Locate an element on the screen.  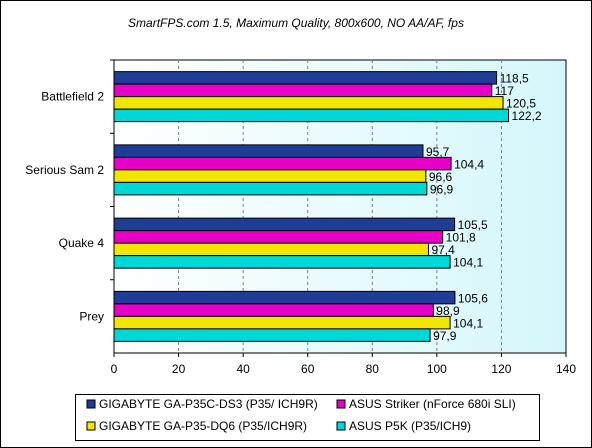
x-axis-ticks: 0 20 40 60 80 100 120 140 is located at coordinates (343, 364).